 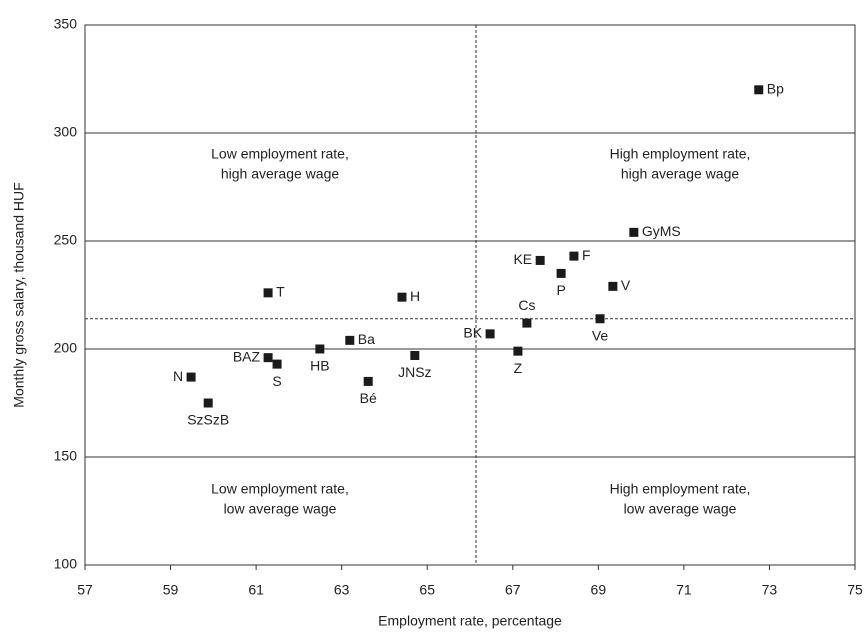 What do you see at coordinates (19, 294) in the screenshot?
I see `y-axis-label: Monthly gross salary, thousand HUF` at bounding box center [19, 294].